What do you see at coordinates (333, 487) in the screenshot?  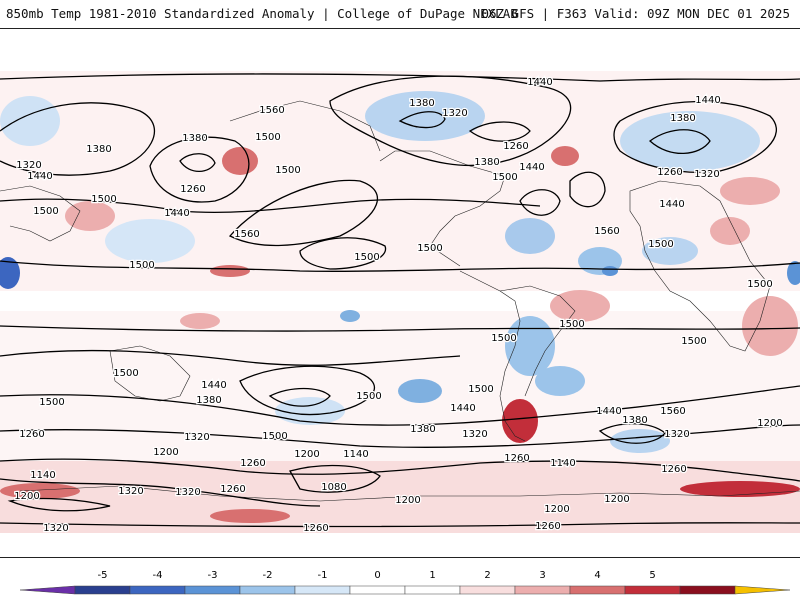 I see `contour-label: 1080` at bounding box center [333, 487].